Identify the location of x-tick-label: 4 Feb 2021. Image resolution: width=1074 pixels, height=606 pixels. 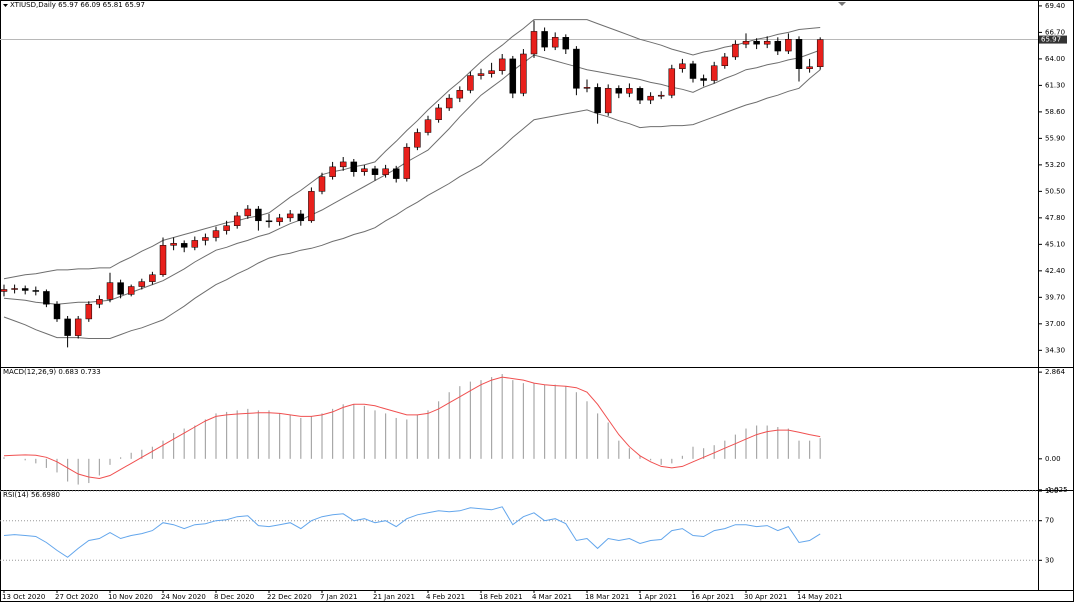
(445, 597).